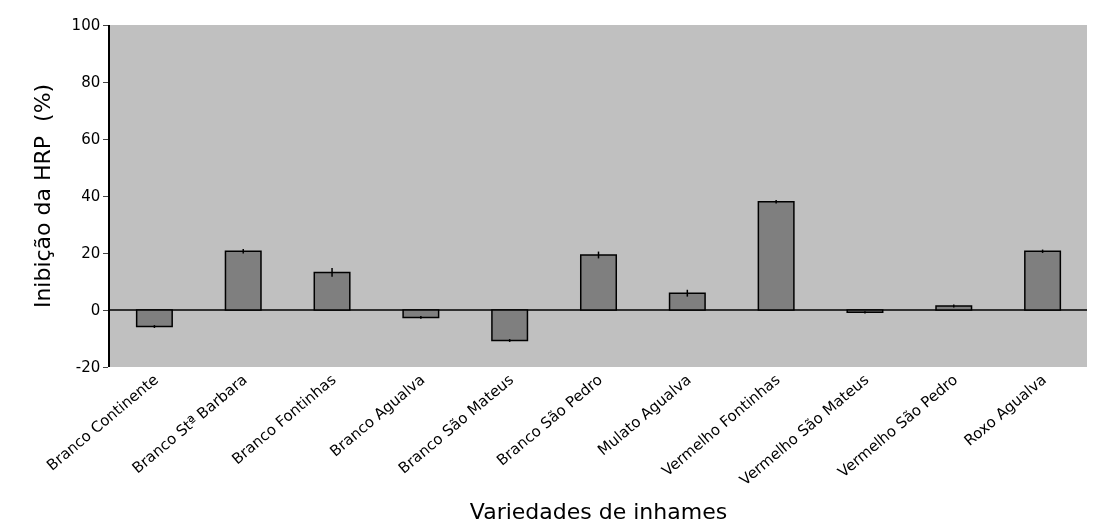  I want to click on y-tick-label: 0, so click(95, 310).